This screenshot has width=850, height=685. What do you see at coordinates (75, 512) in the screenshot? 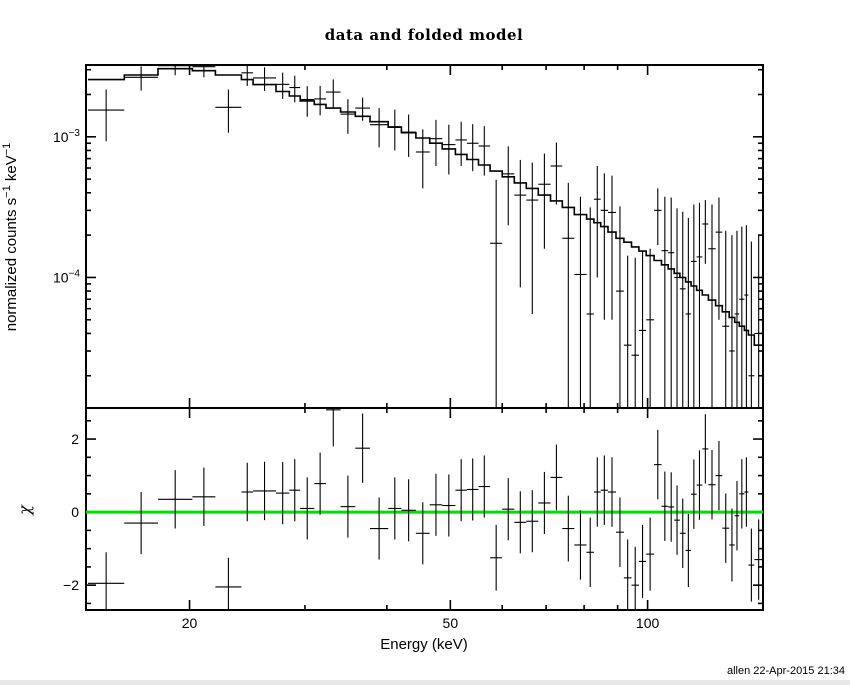
I see `y-tick-label: 0` at bounding box center [75, 512].